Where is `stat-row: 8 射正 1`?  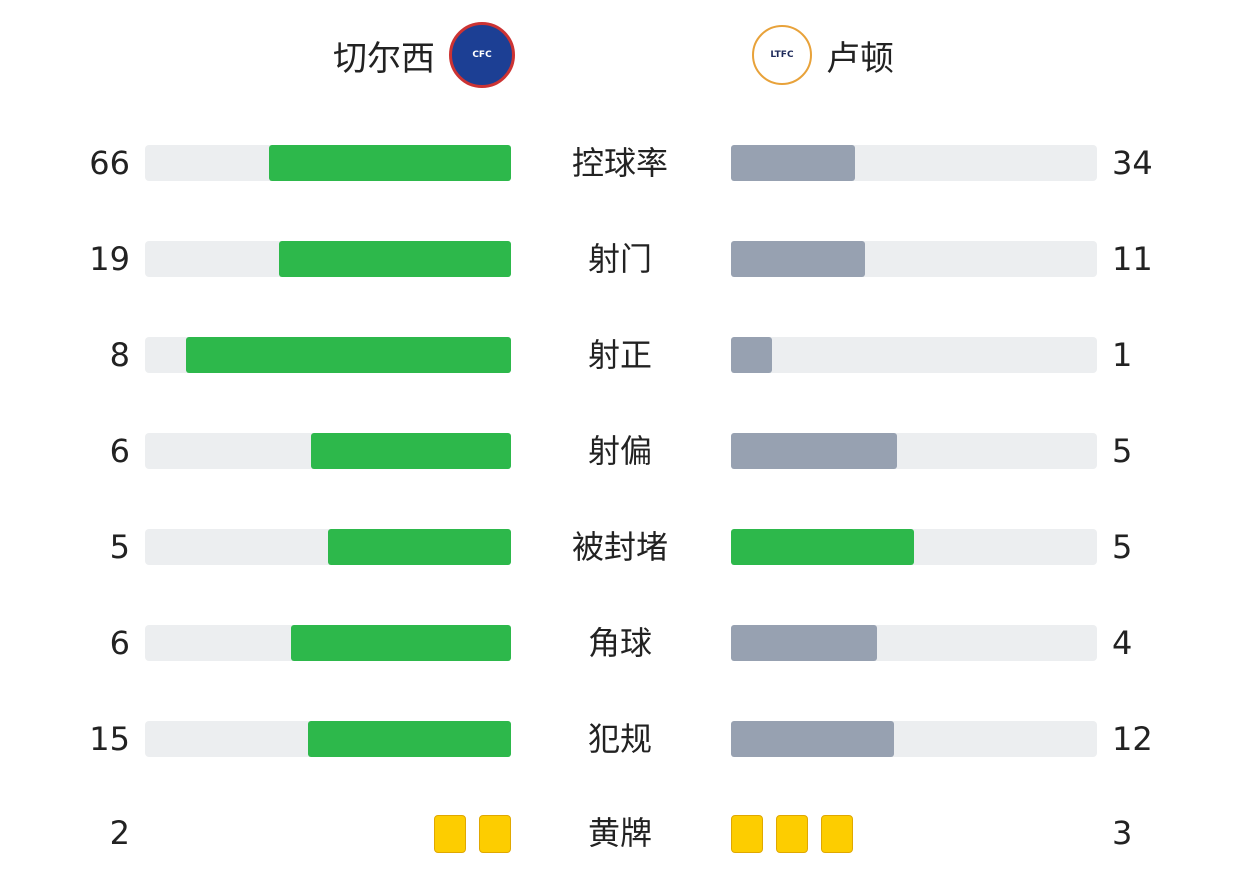 stat-row: 8 射正 1 is located at coordinates (620, 355).